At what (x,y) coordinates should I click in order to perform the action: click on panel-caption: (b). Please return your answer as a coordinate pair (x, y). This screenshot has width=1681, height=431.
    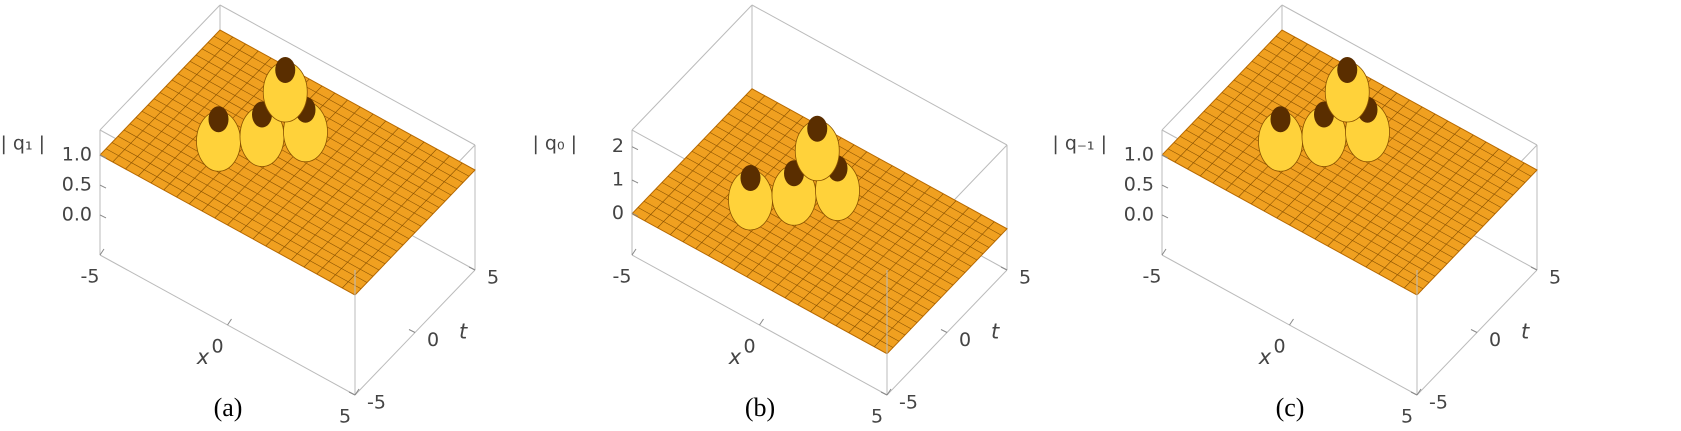
    Looking at the image, I should click on (760, 407).